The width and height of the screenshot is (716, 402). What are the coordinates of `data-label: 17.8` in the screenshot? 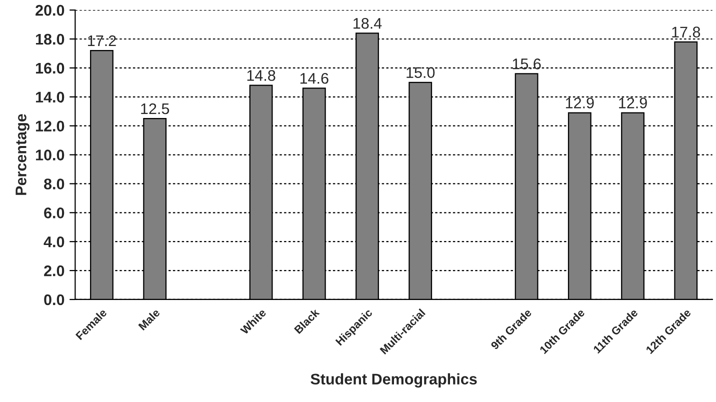 It's located at (686, 32).